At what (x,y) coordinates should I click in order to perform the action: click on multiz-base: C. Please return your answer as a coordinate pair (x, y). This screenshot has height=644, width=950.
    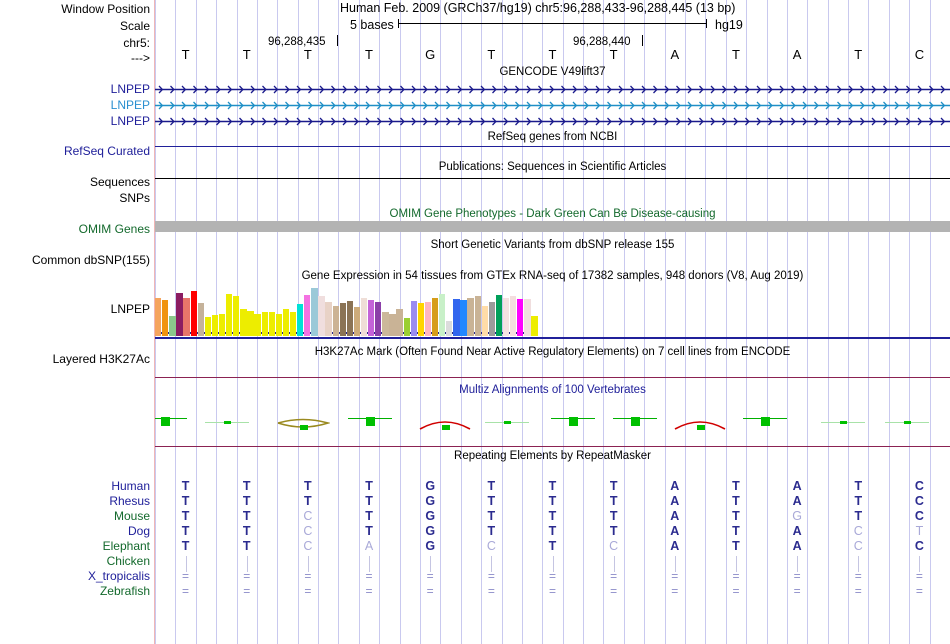
    Looking at the image, I should click on (919, 501).